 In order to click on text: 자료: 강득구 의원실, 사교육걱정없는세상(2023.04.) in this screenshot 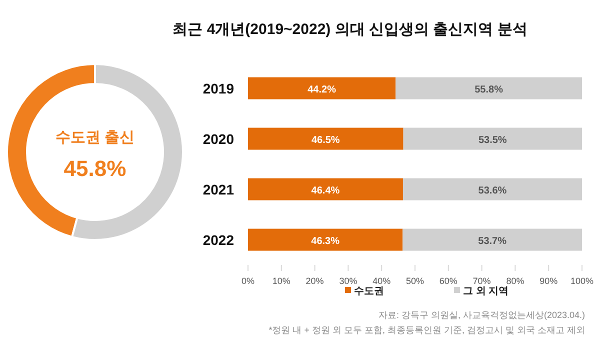, I will do `click(481, 315)`.